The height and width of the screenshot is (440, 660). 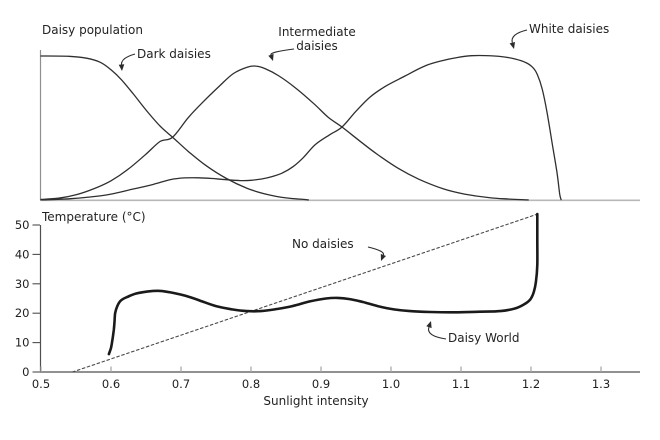 What do you see at coordinates (531, 384) in the screenshot?
I see `x-tick-label-1.2: 1.2` at bounding box center [531, 384].